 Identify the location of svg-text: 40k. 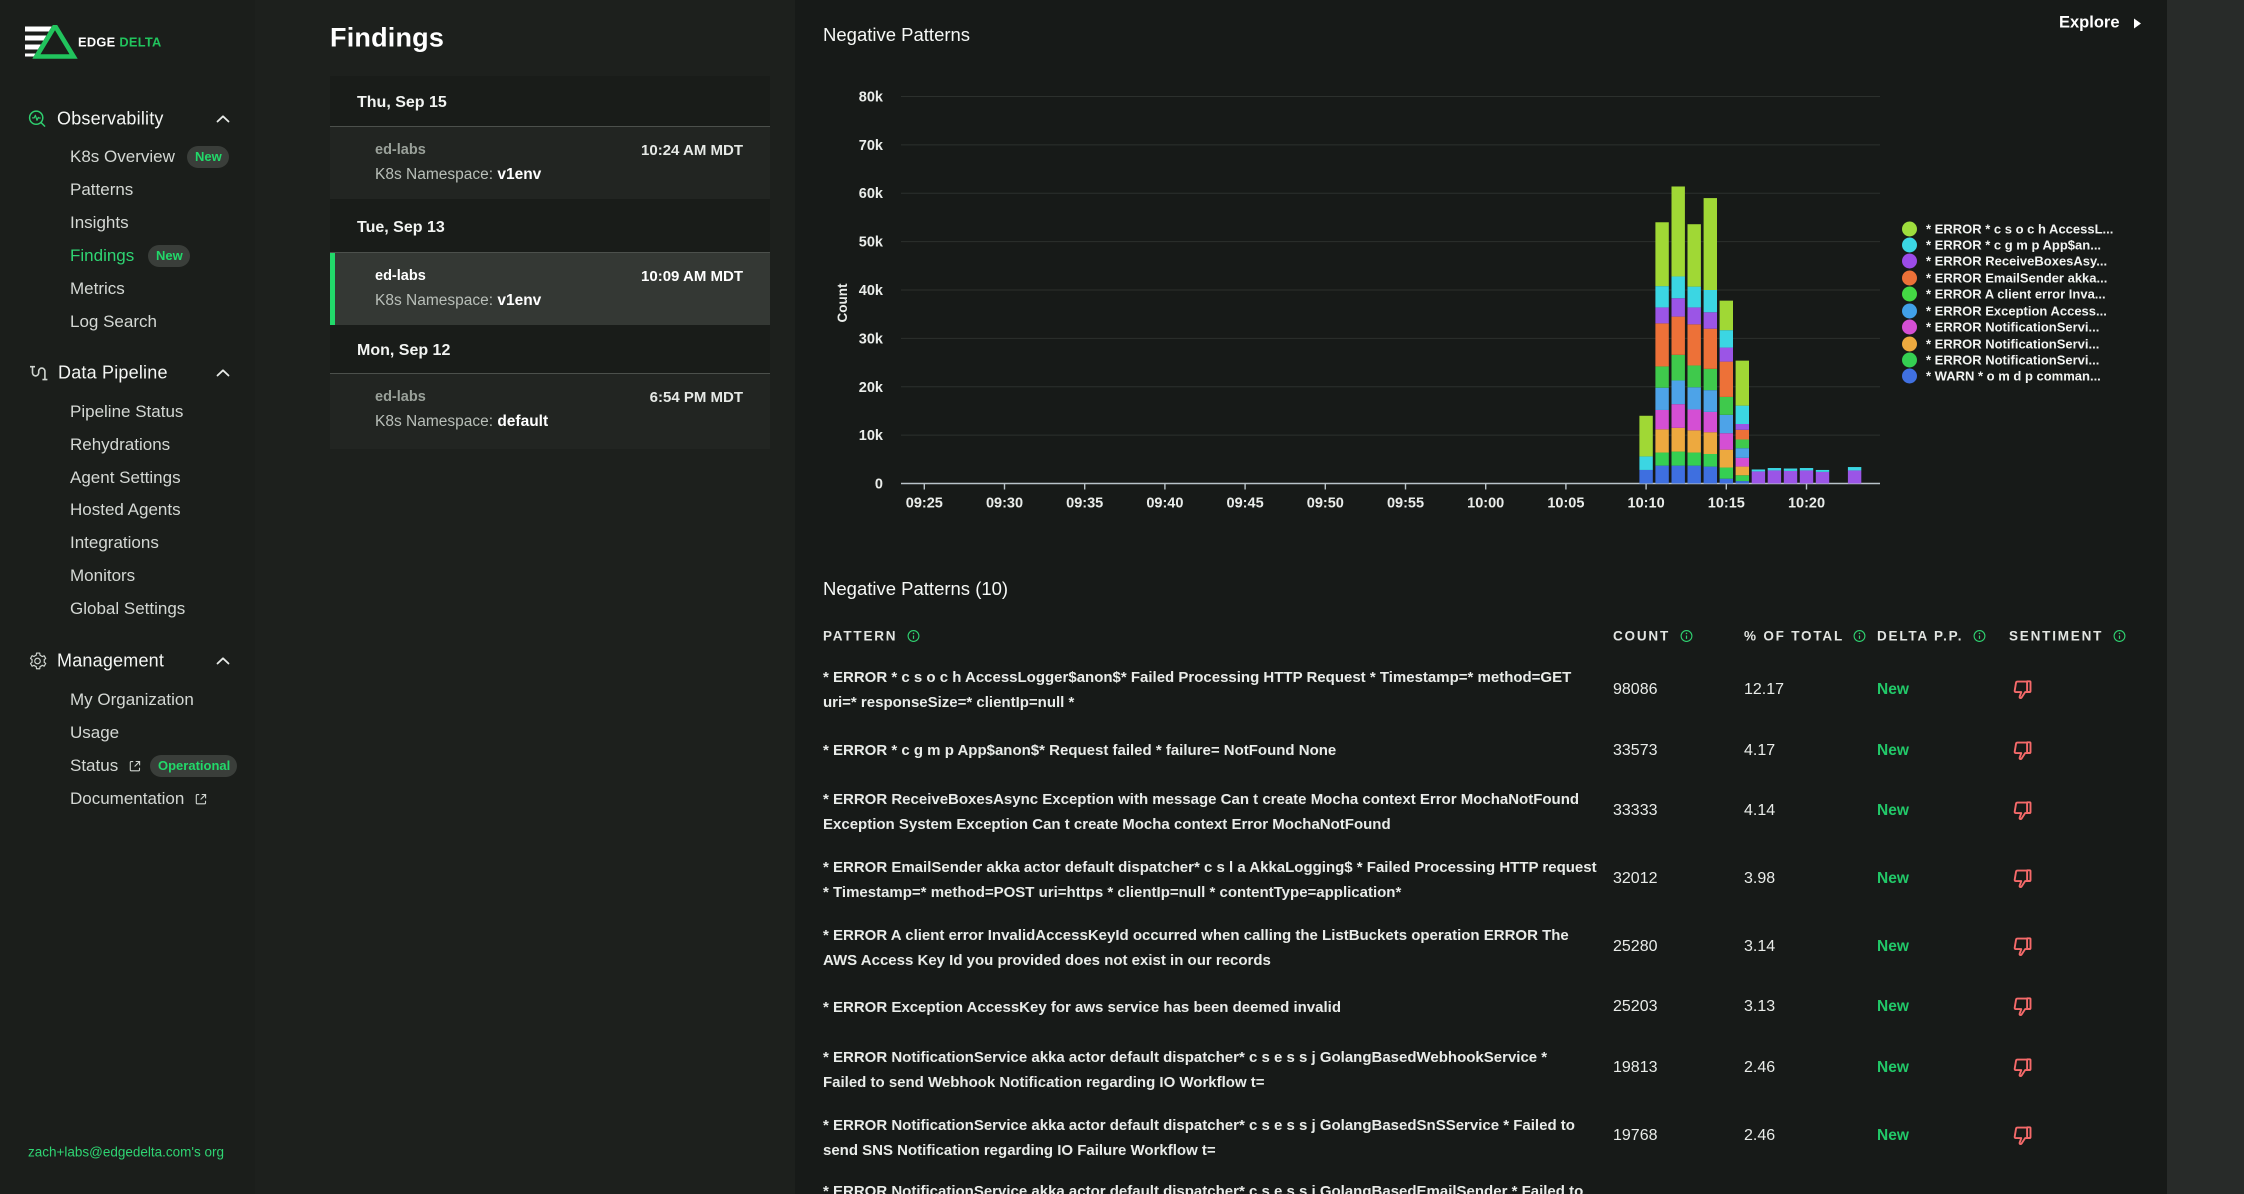
(871, 291).